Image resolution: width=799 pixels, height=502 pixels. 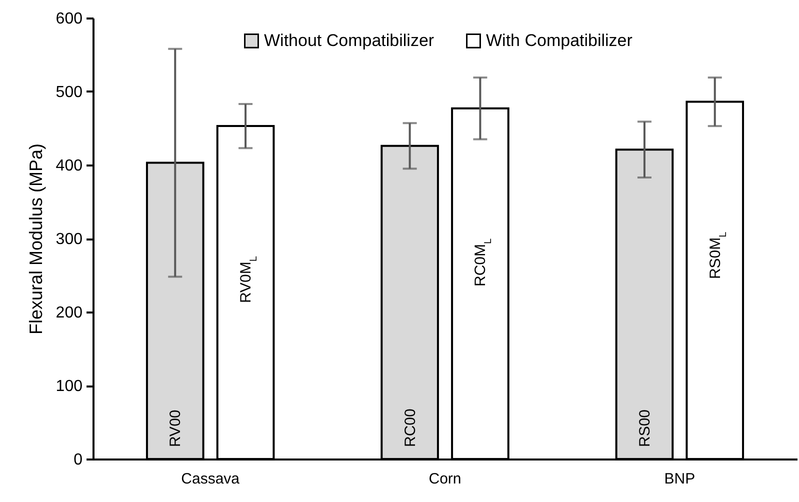 I want to click on y-tick-label: 100, so click(x=69, y=386).